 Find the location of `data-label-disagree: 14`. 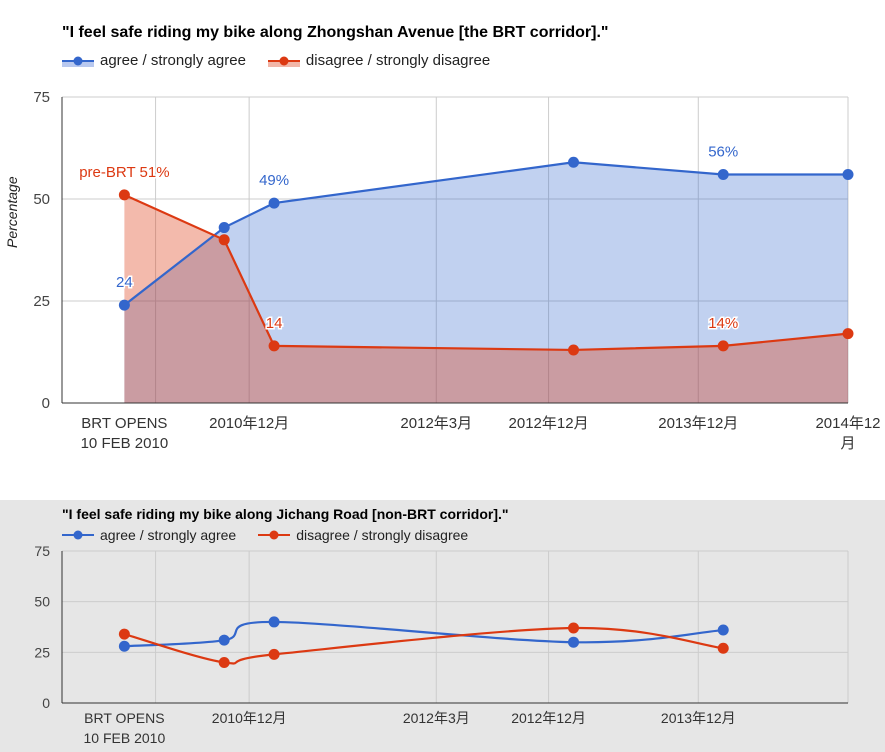

data-label-disagree: 14 is located at coordinates (274, 323).